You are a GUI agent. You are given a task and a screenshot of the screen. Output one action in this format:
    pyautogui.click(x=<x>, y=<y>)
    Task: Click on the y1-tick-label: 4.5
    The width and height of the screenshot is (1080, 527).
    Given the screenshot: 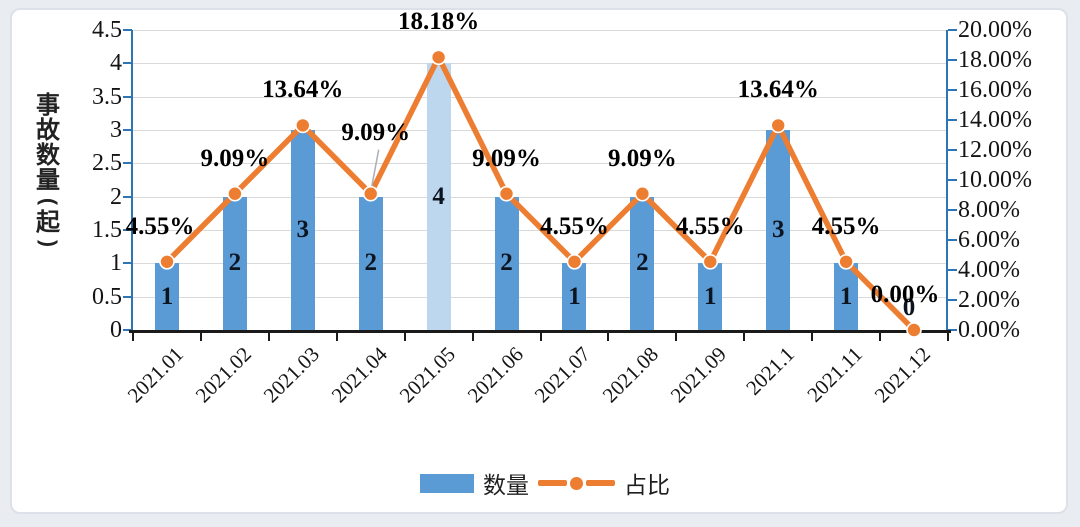 What is the action you would take?
    pyautogui.click(x=107, y=30)
    